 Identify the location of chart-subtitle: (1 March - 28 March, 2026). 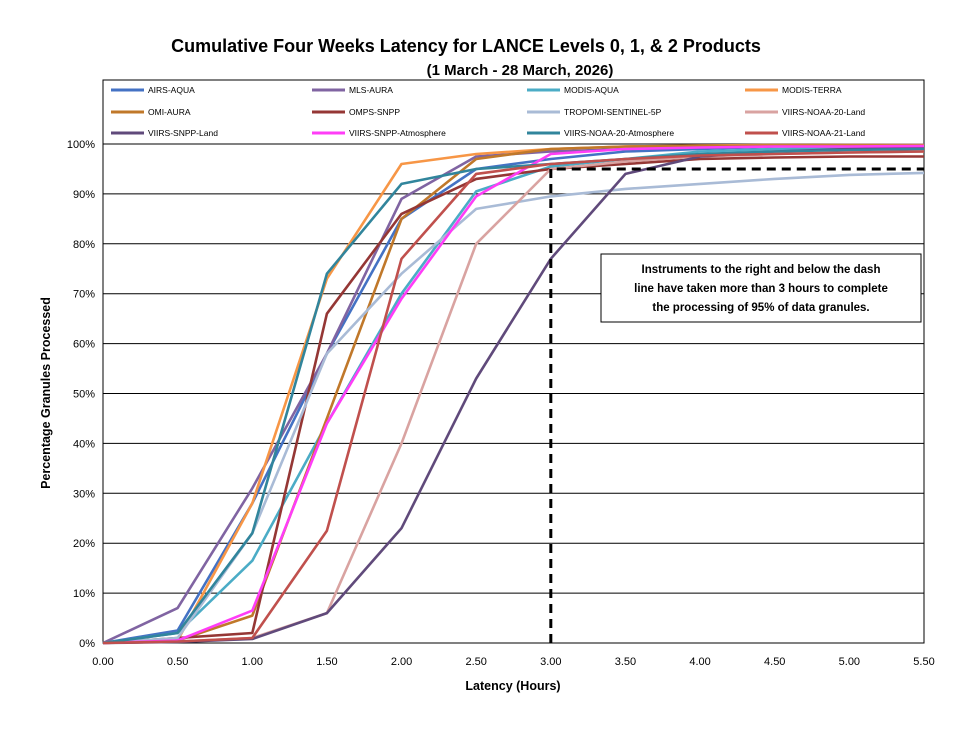
(520, 70).